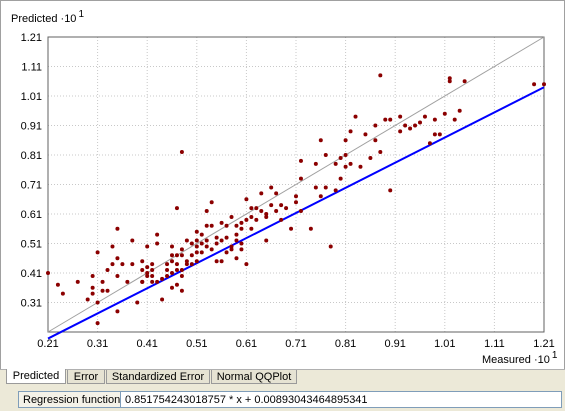  I want to click on x-axis-label: Measured ·10 1, so click(520, 358).